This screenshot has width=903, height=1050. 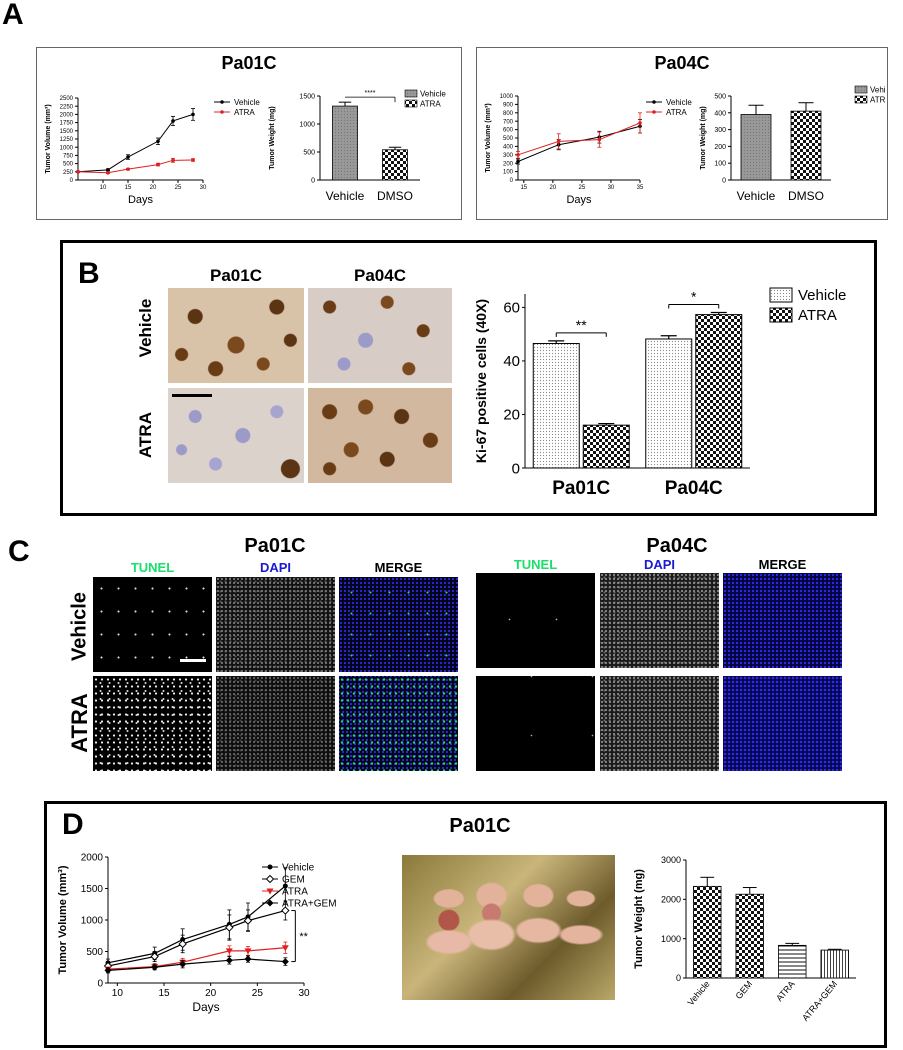 What do you see at coordinates (380, 335) in the screenshot?
I see `ihc-pa04c-vehicle-image` at bounding box center [380, 335].